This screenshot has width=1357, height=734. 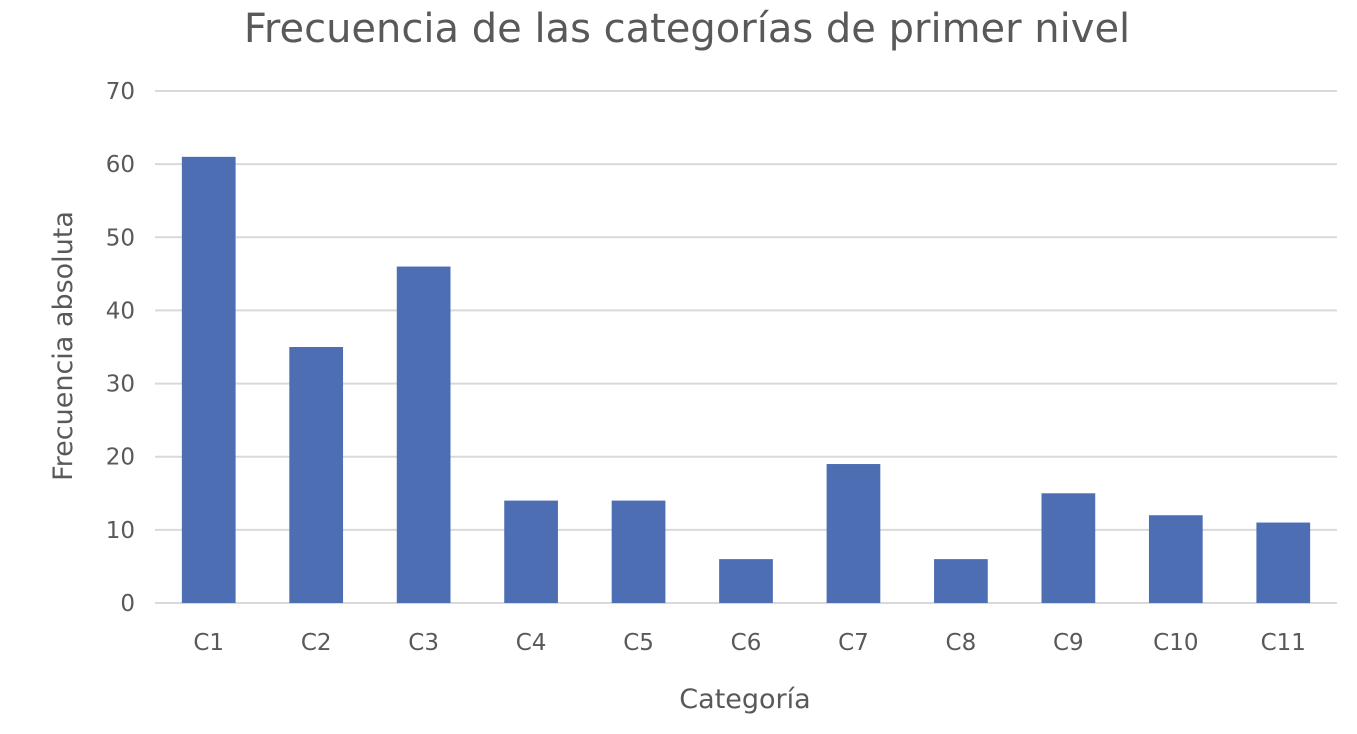 What do you see at coordinates (531, 551) in the screenshot?
I see `bar-c4` at bounding box center [531, 551].